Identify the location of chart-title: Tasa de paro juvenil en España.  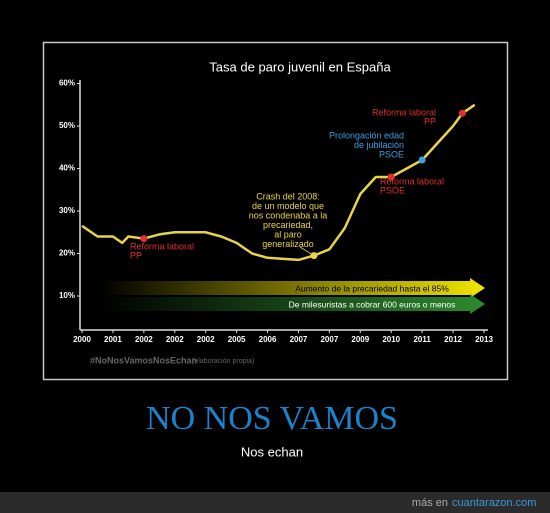
(300, 66).